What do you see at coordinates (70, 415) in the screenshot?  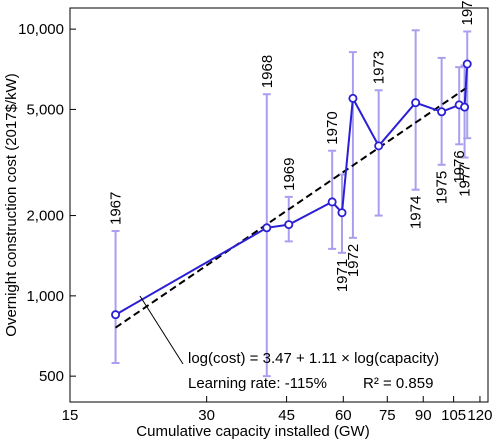 I see `x-tick-label: 15` at bounding box center [70, 415].